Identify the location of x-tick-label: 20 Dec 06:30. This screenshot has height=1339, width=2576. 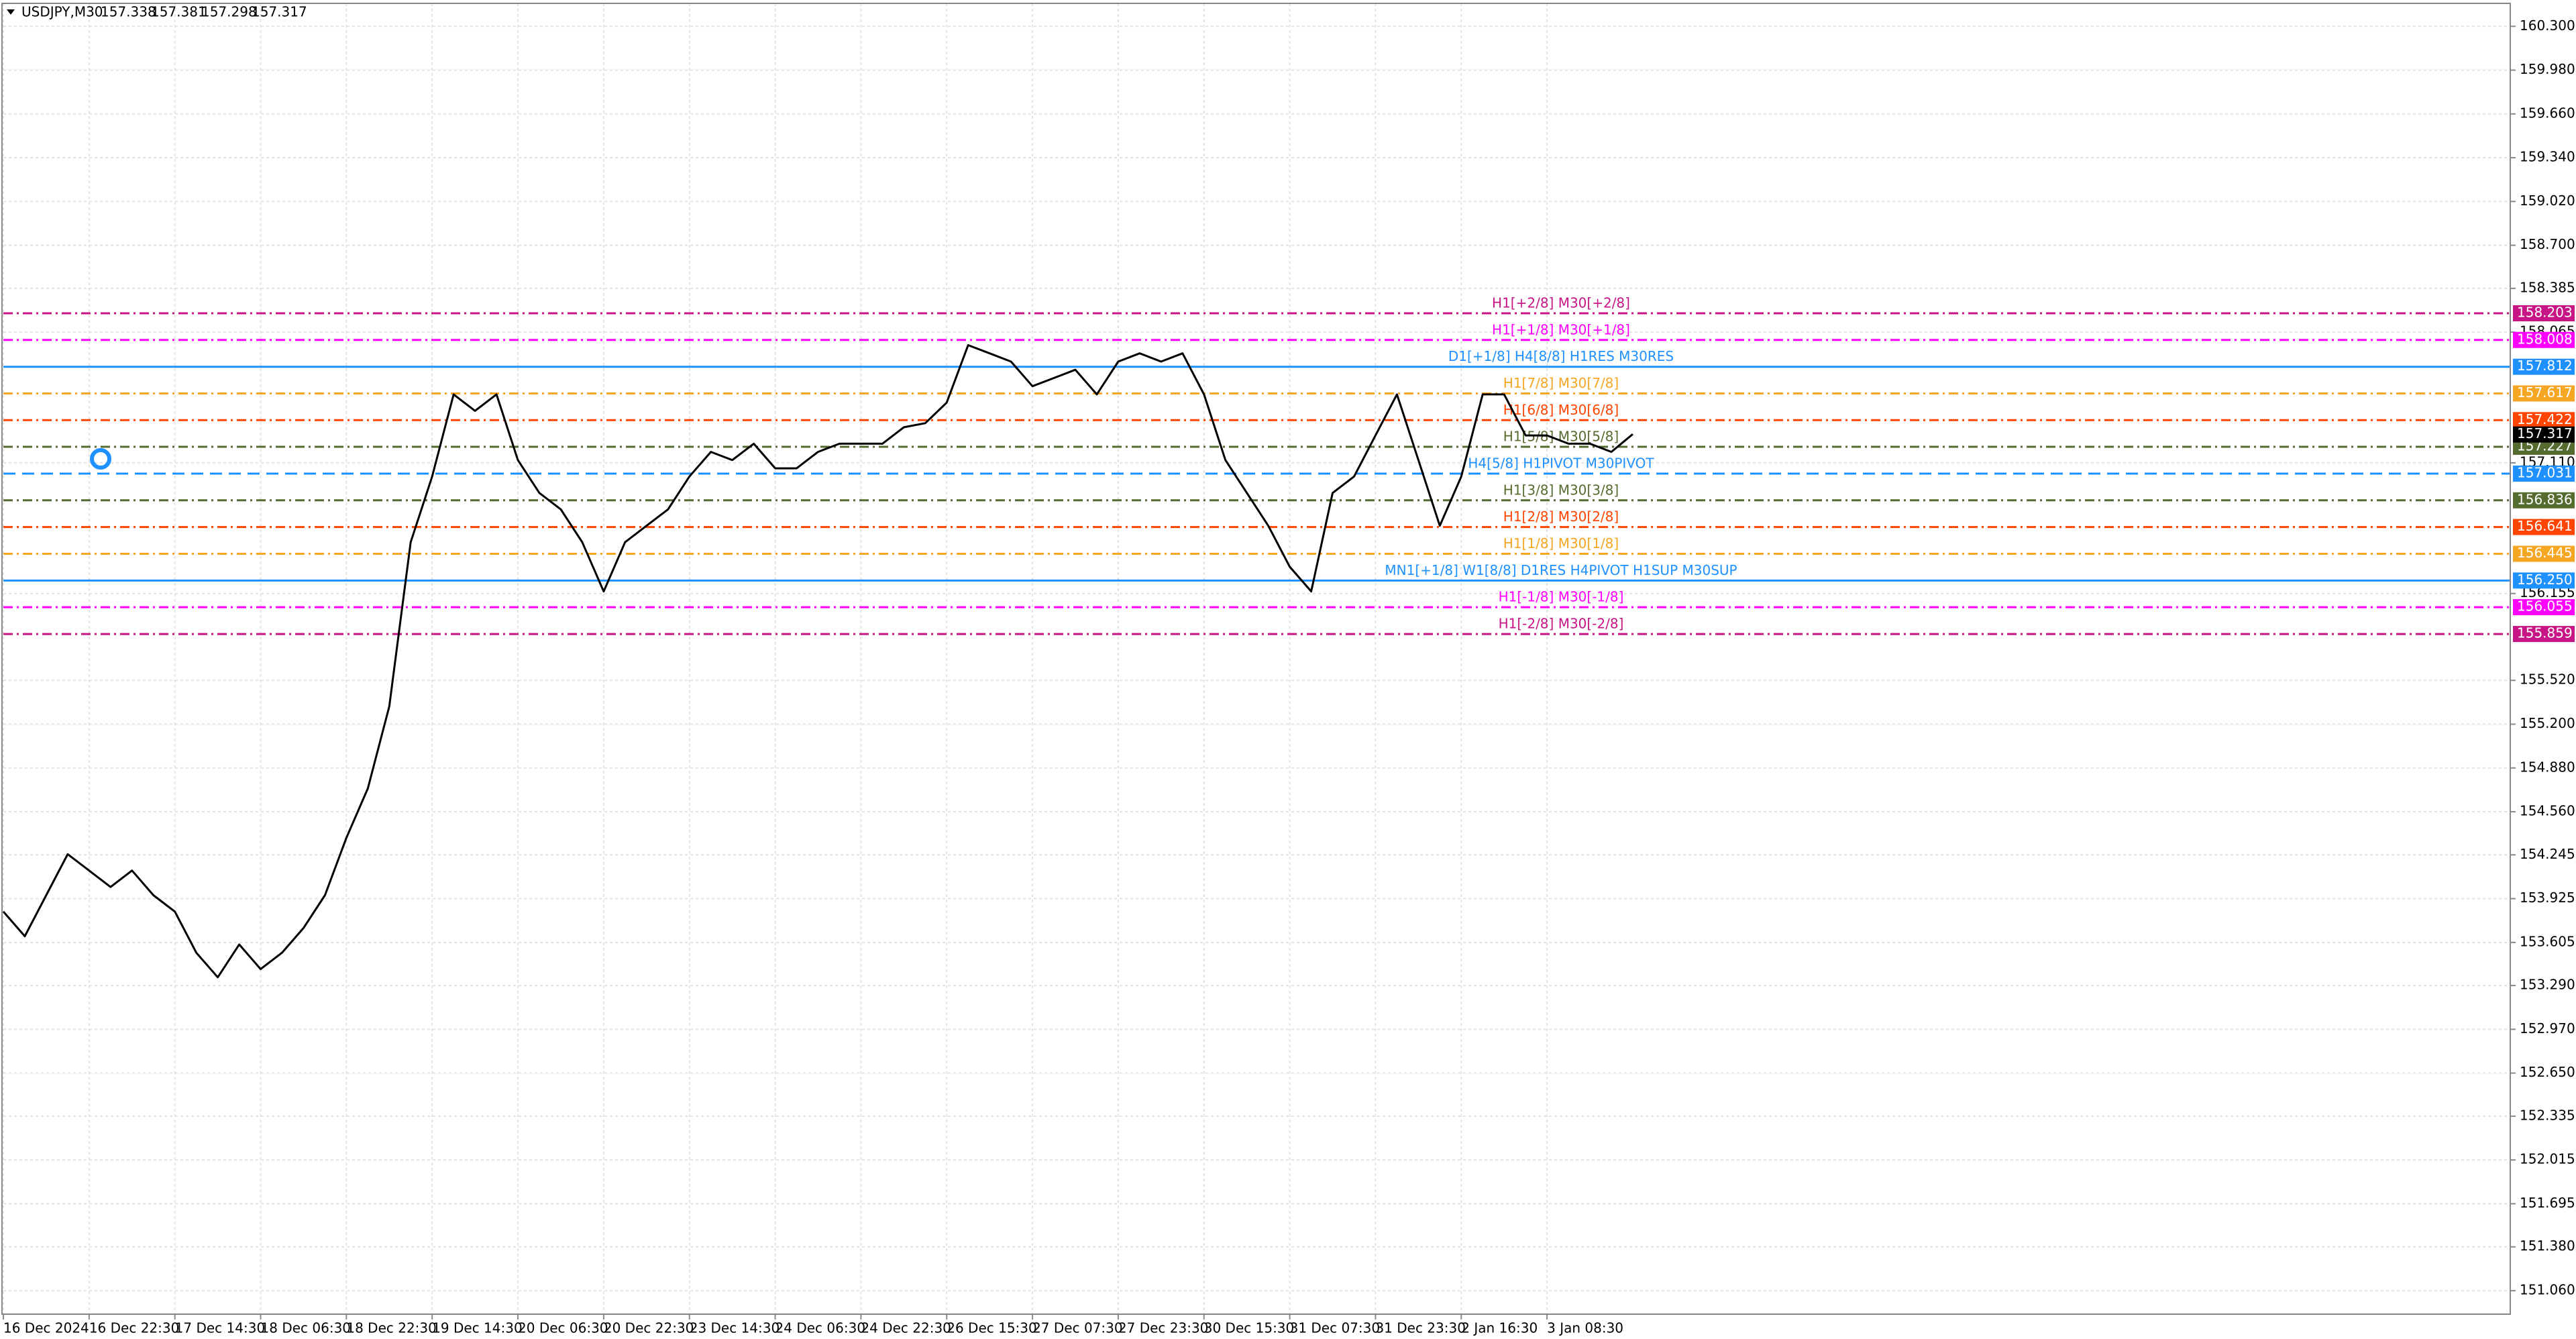
(563, 1328).